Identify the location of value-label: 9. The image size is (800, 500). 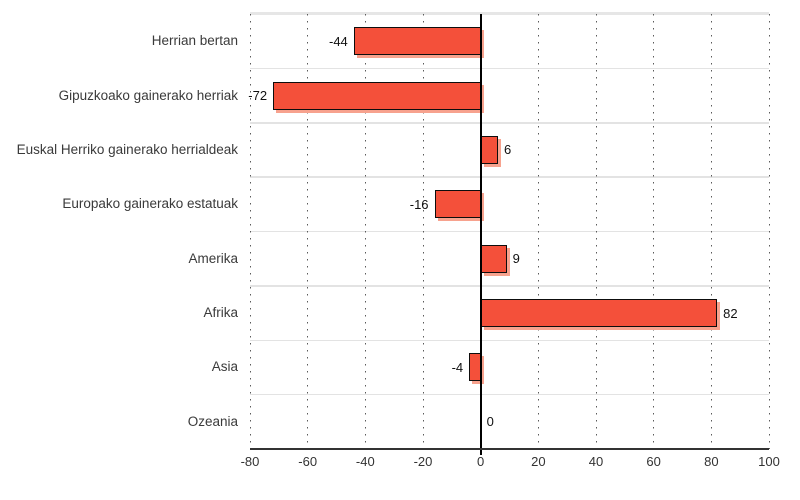
(516, 259).